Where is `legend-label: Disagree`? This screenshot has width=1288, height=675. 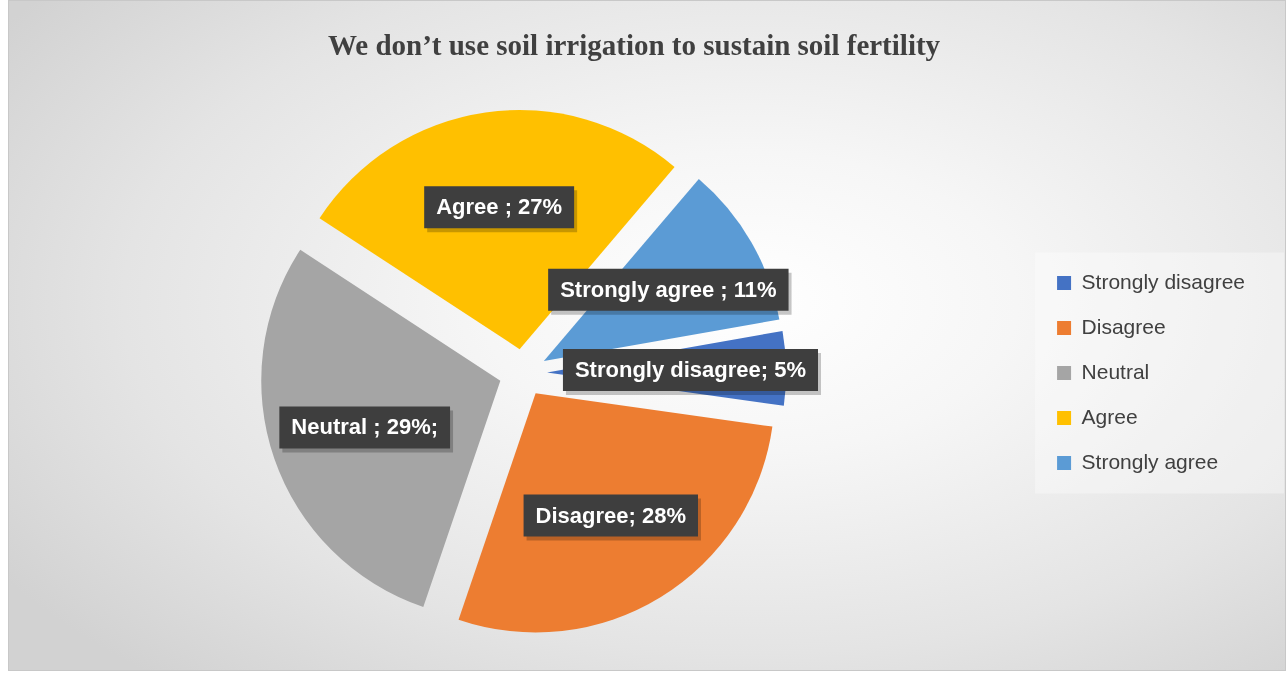 legend-label: Disagree is located at coordinates (1123, 326).